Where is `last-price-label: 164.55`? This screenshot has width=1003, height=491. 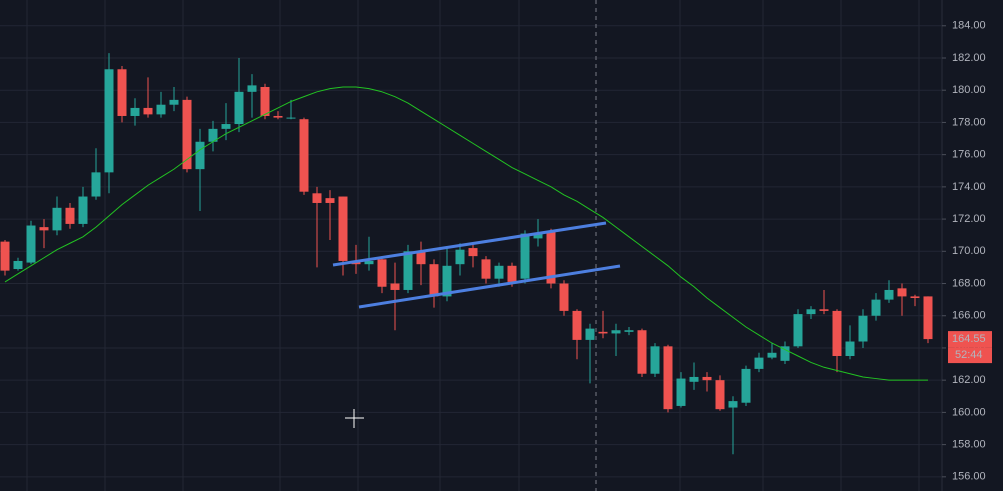 last-price-label: 164.55 is located at coordinates (969, 339).